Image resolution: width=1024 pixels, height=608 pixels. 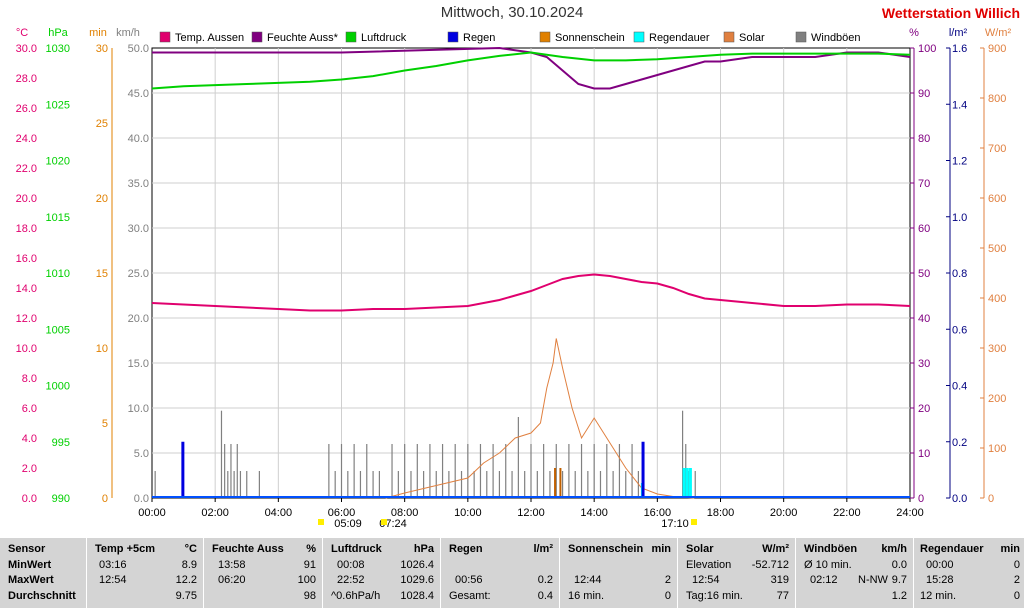 I want to click on stats-wind-avg10-label: Ø 10 min., so click(x=828, y=565).